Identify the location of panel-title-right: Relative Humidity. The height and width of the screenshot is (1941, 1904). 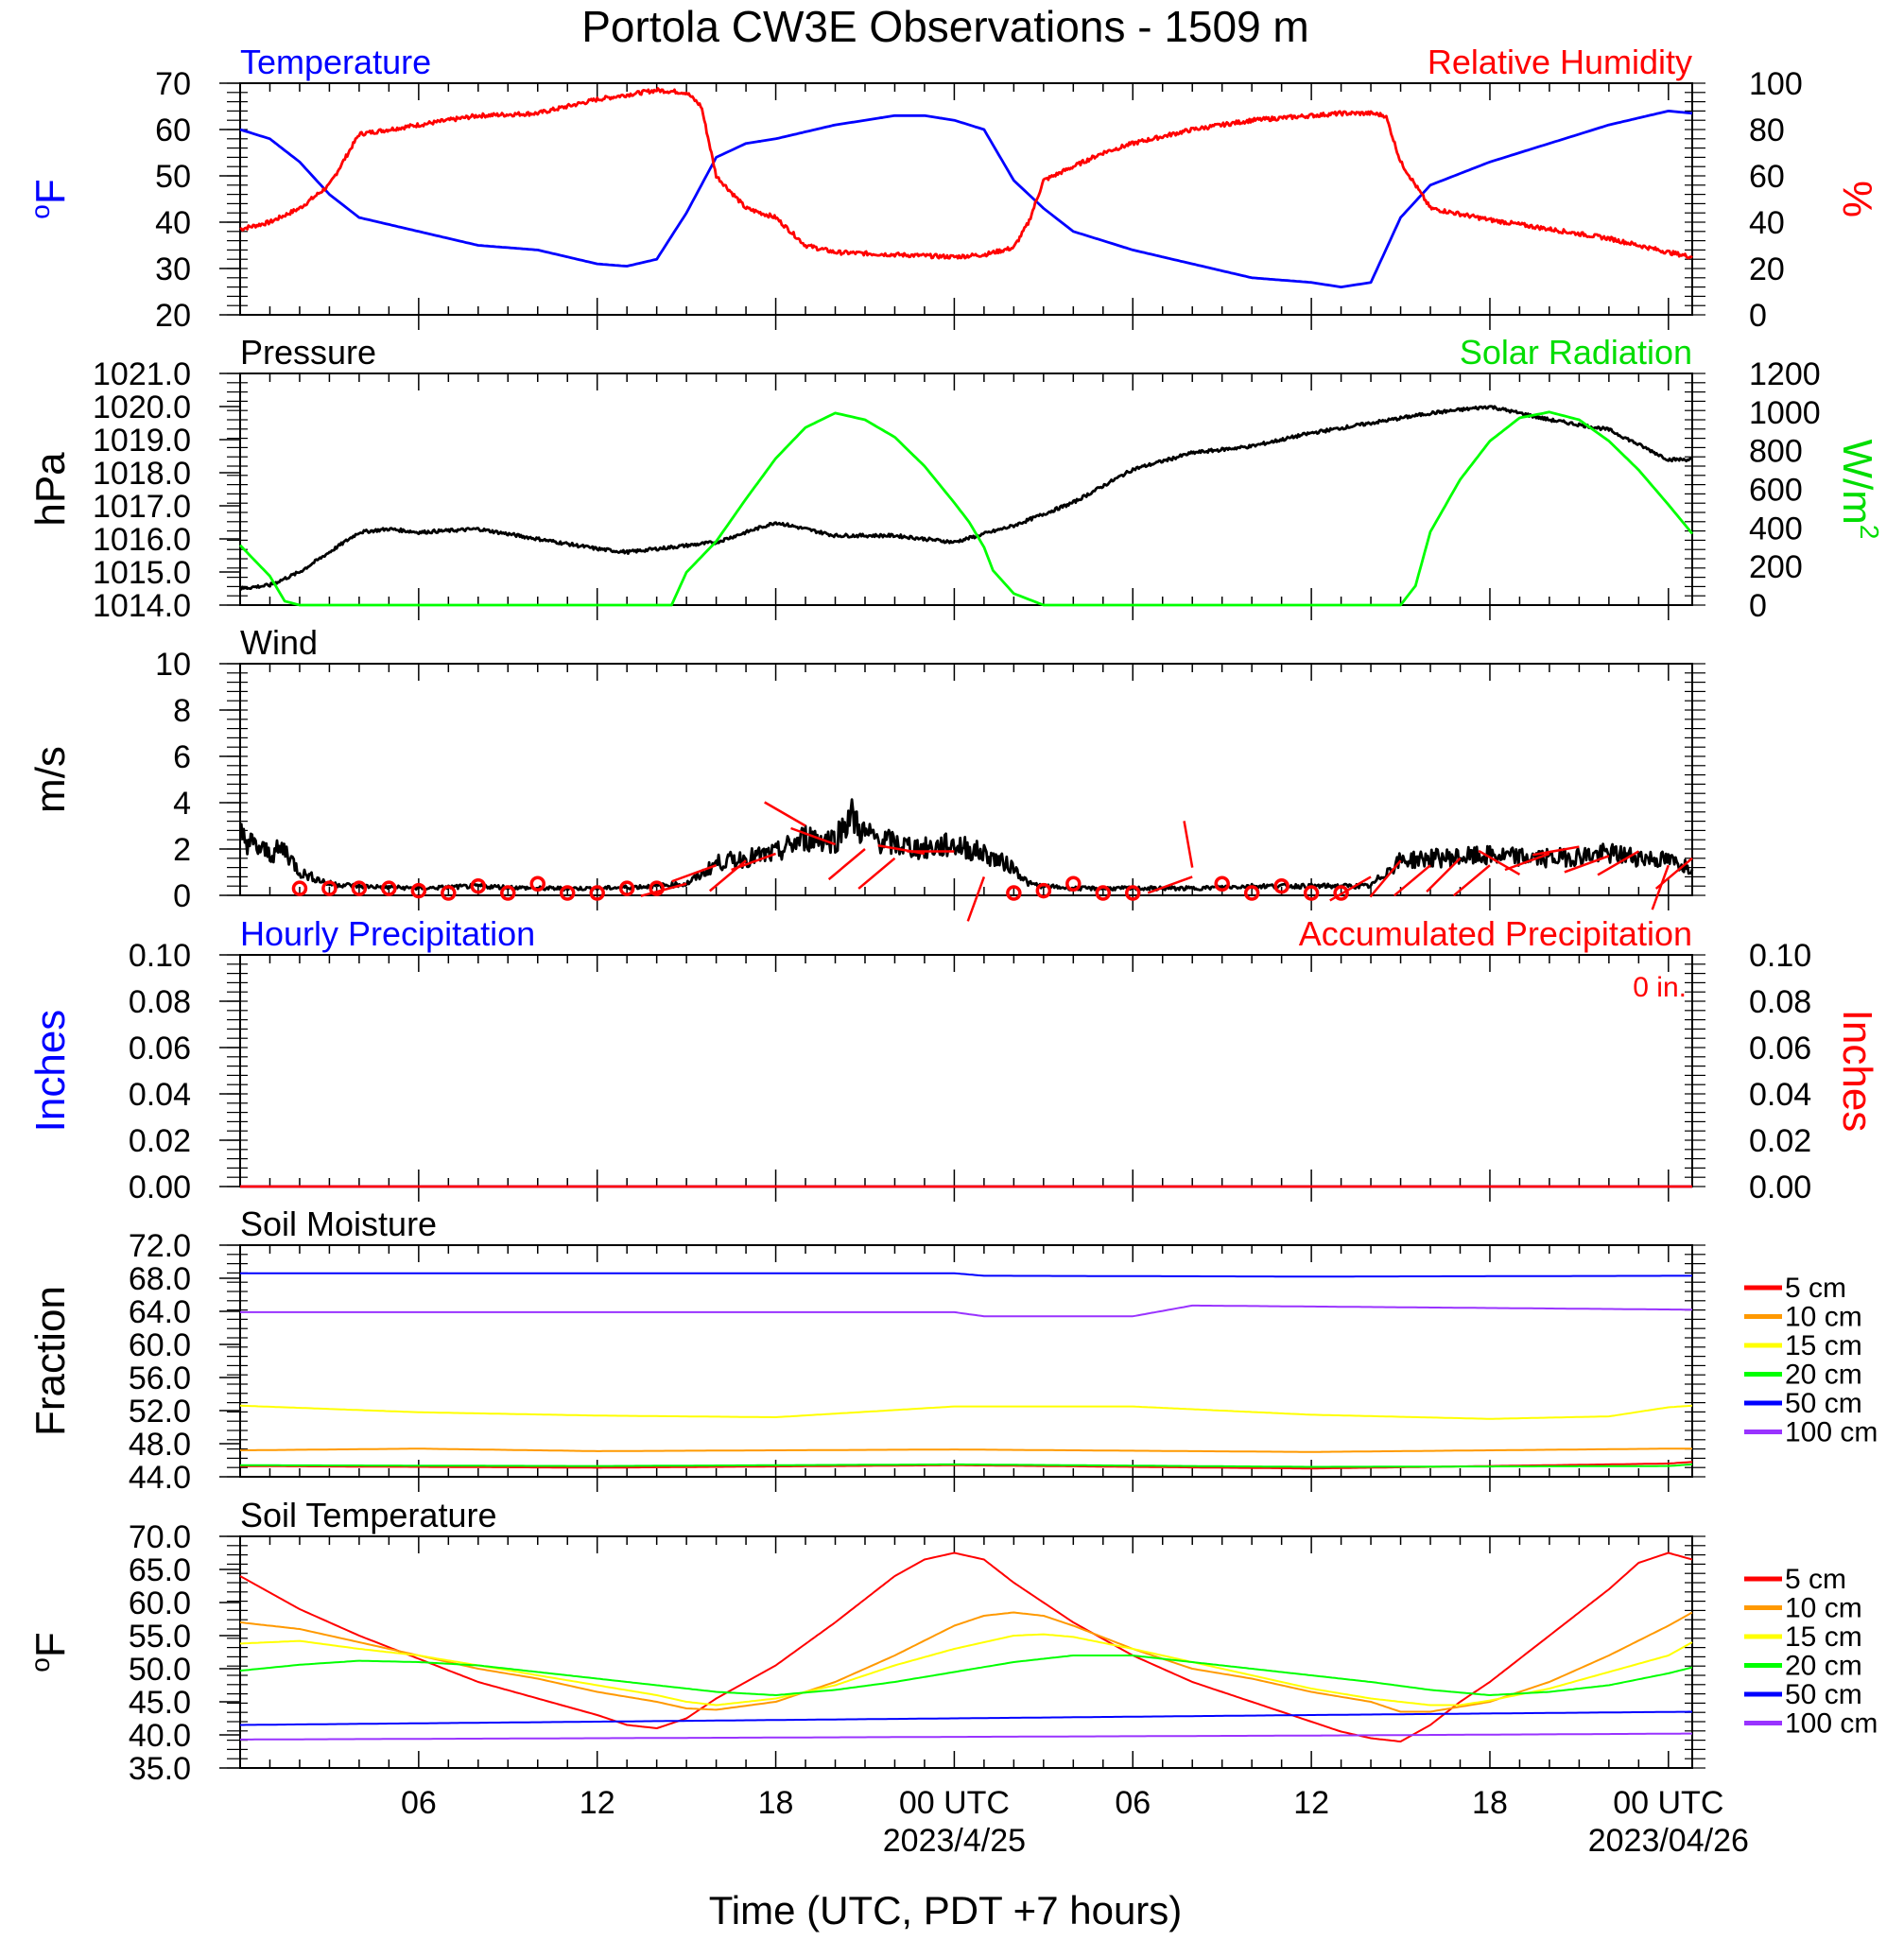
(1560, 62).